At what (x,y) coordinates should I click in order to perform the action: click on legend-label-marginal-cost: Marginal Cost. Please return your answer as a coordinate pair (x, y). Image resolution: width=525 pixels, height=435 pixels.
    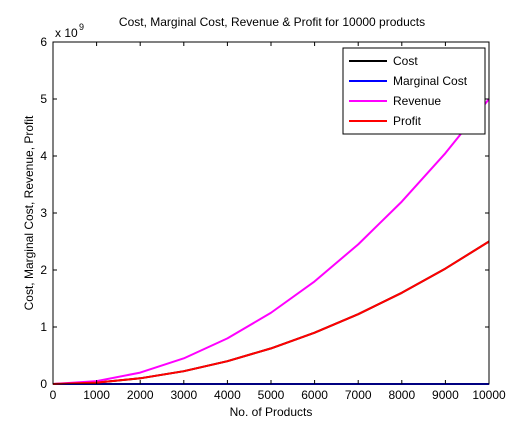
    Looking at the image, I should click on (430, 81).